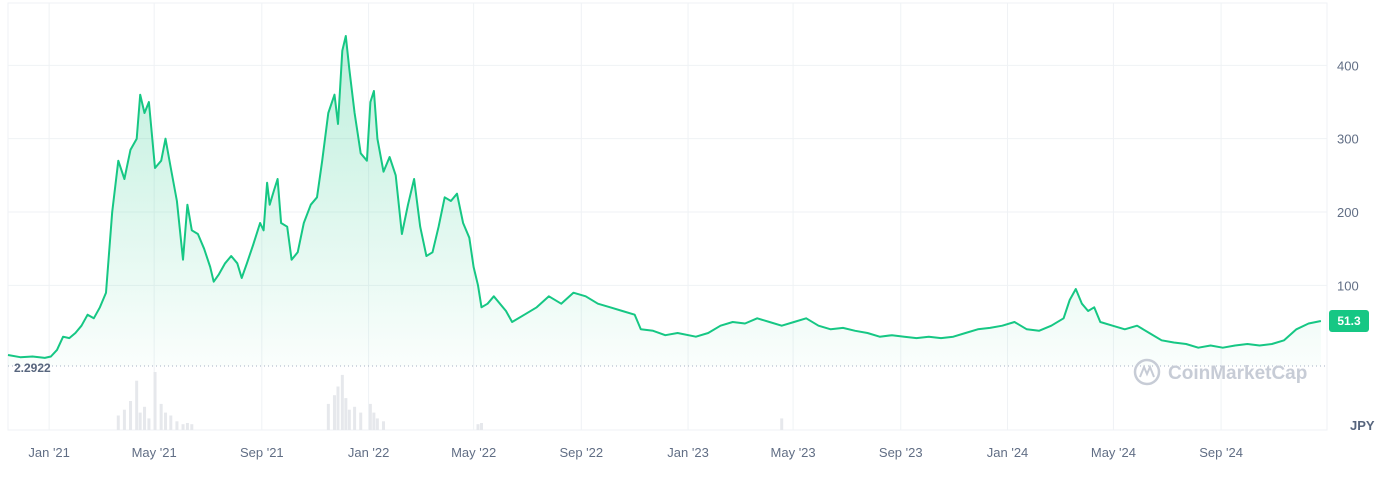 This screenshot has width=1386, height=485. I want to click on y-axis: 100 200 300 400, so click(1348, 175).